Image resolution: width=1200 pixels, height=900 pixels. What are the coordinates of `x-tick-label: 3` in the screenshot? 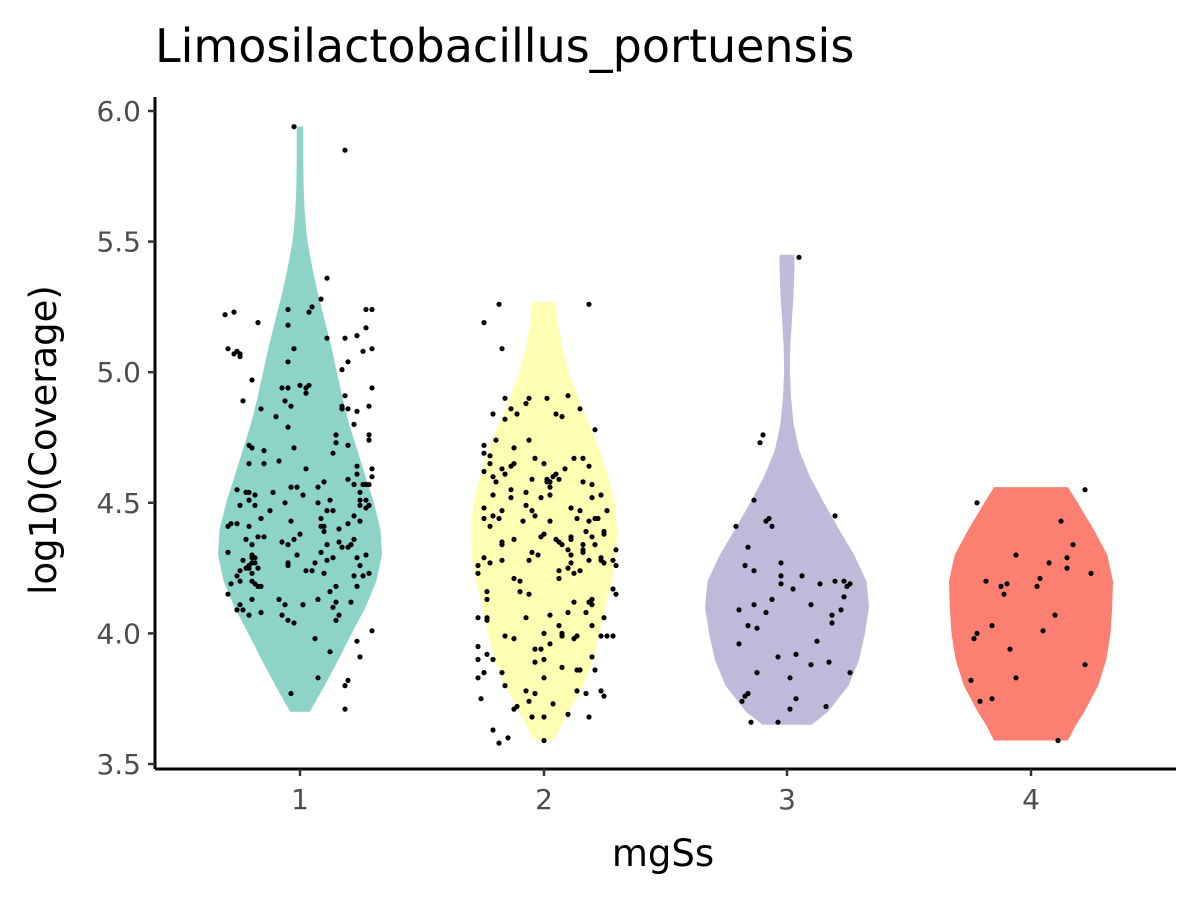 It's located at (787, 799).